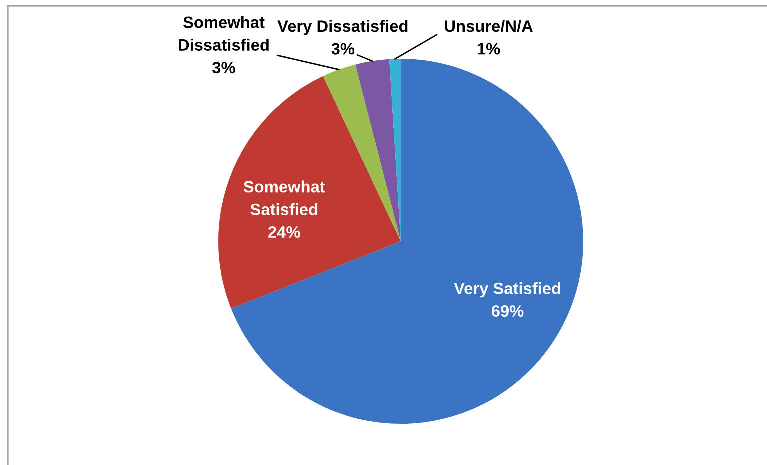 The image size is (767, 465). I want to click on slice-label: Very Satisfied, so click(507, 290).